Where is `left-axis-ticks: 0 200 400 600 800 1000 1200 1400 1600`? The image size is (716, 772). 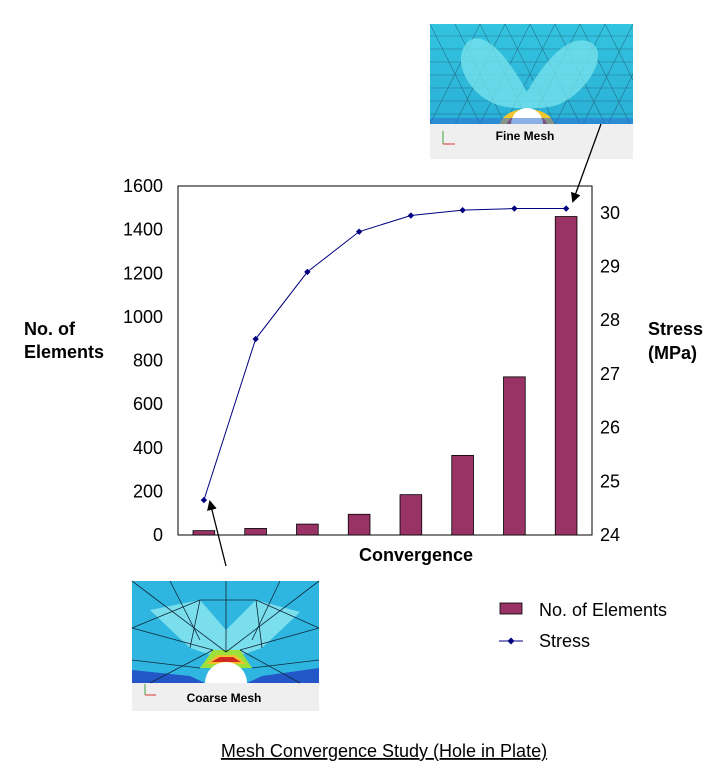
left-axis-ticks: 0 200 400 600 800 1000 1200 1400 1600 is located at coordinates (143, 360).